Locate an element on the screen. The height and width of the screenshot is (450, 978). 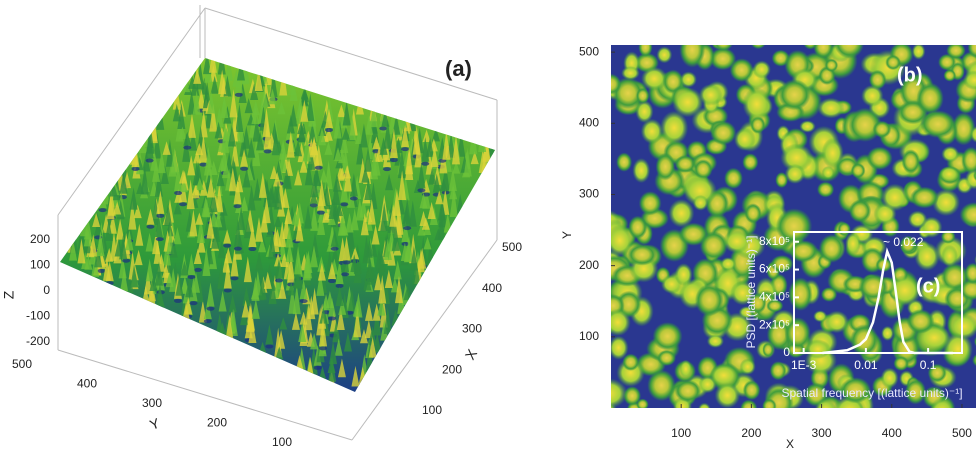
y-tick-label: 8x10⁵ is located at coordinates (774, 241).